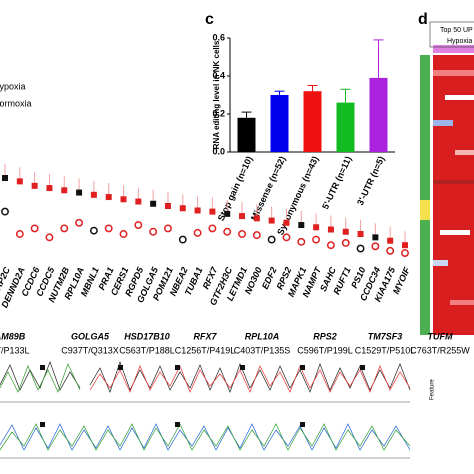 The height and width of the screenshot is (474, 474). I want to click on mutation-change: C596T/P199L, so click(325, 350).